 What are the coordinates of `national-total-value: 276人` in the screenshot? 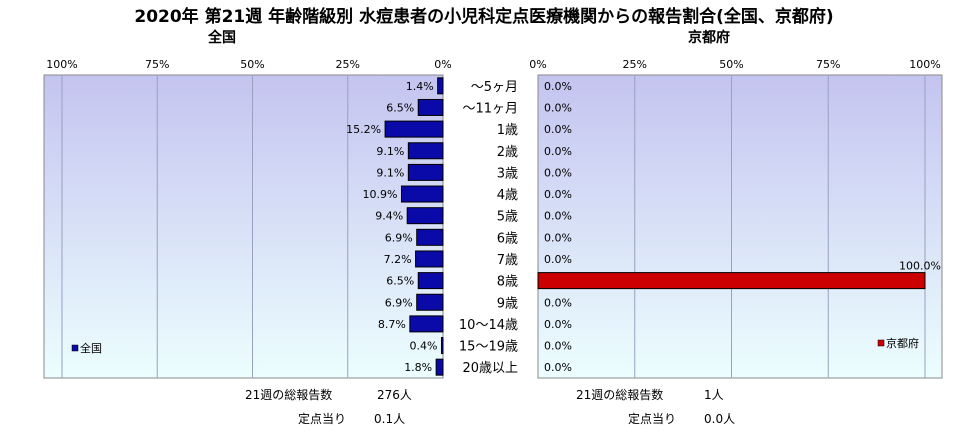 It's located at (394, 395).